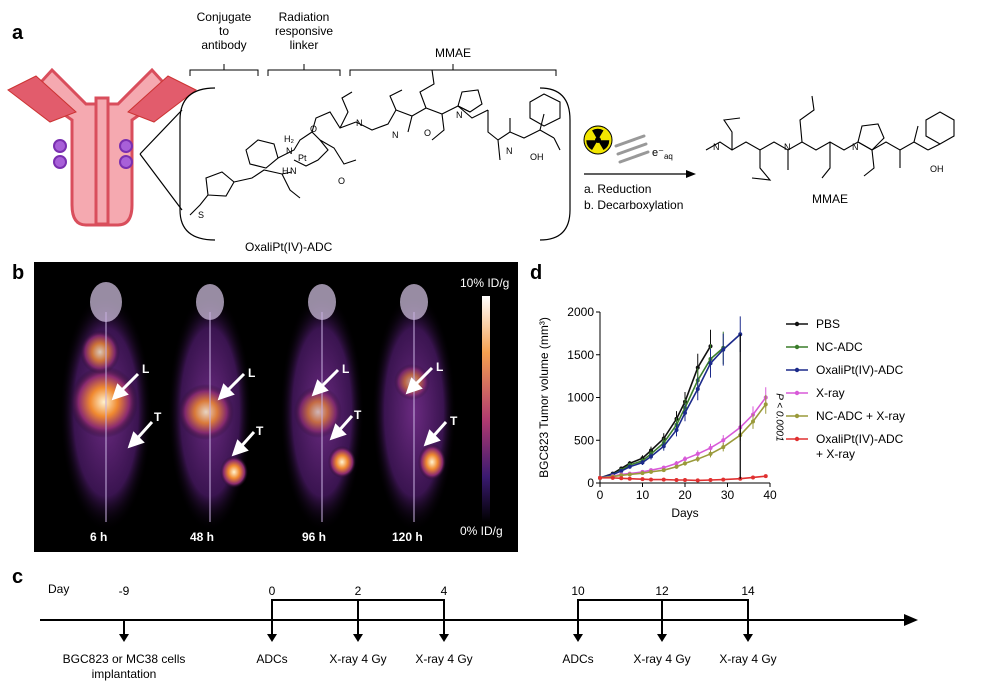 This screenshot has height=690, width=984. What do you see at coordinates (302, 158) in the screenshot?
I see `atom-pt: Pt` at bounding box center [302, 158].